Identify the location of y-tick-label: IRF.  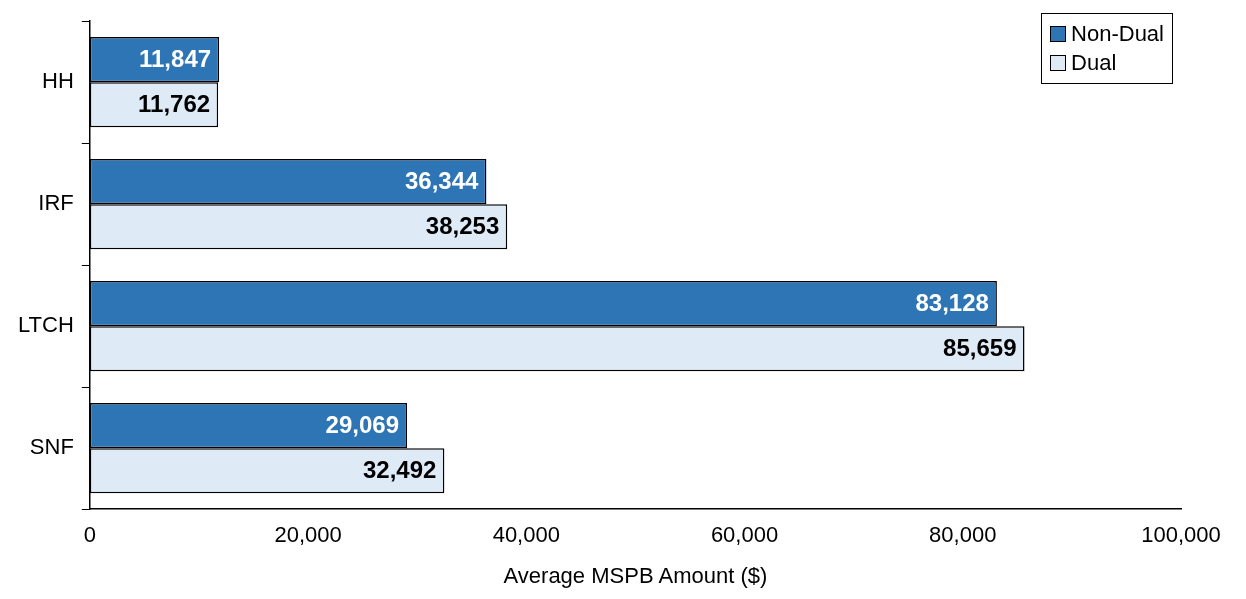
(56, 203).